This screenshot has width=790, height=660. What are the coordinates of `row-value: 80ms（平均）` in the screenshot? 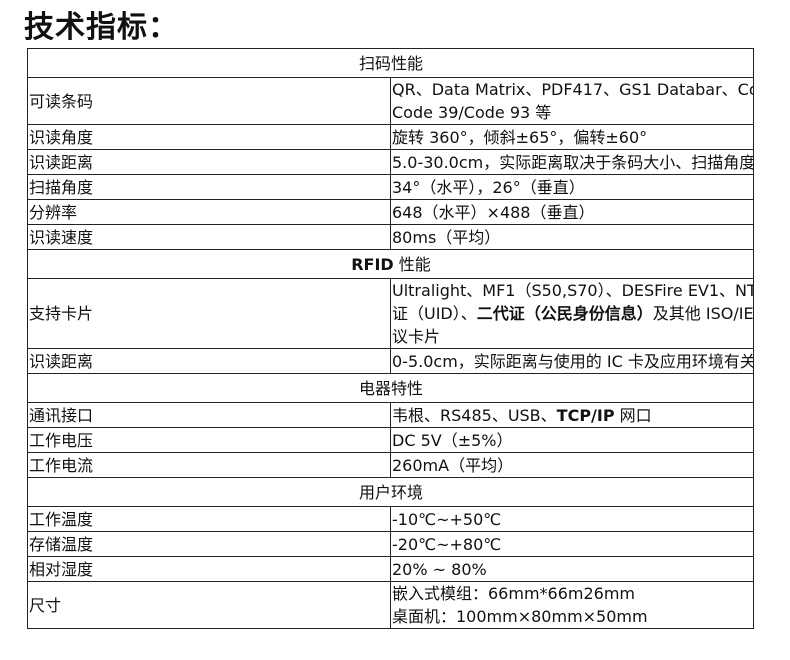 It's located at (572, 237).